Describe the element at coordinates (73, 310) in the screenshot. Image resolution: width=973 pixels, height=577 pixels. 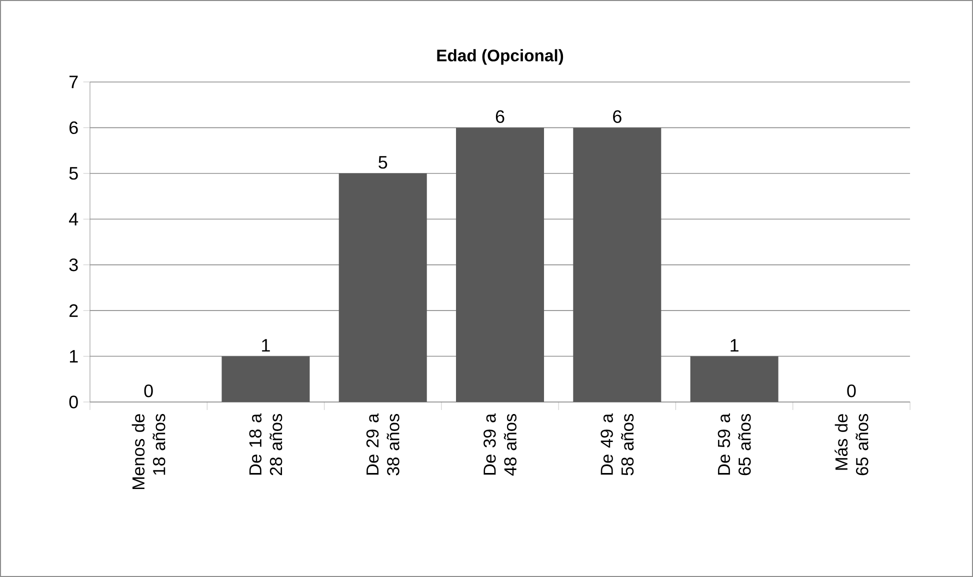
I see `y-tick-label: 2` at that location.